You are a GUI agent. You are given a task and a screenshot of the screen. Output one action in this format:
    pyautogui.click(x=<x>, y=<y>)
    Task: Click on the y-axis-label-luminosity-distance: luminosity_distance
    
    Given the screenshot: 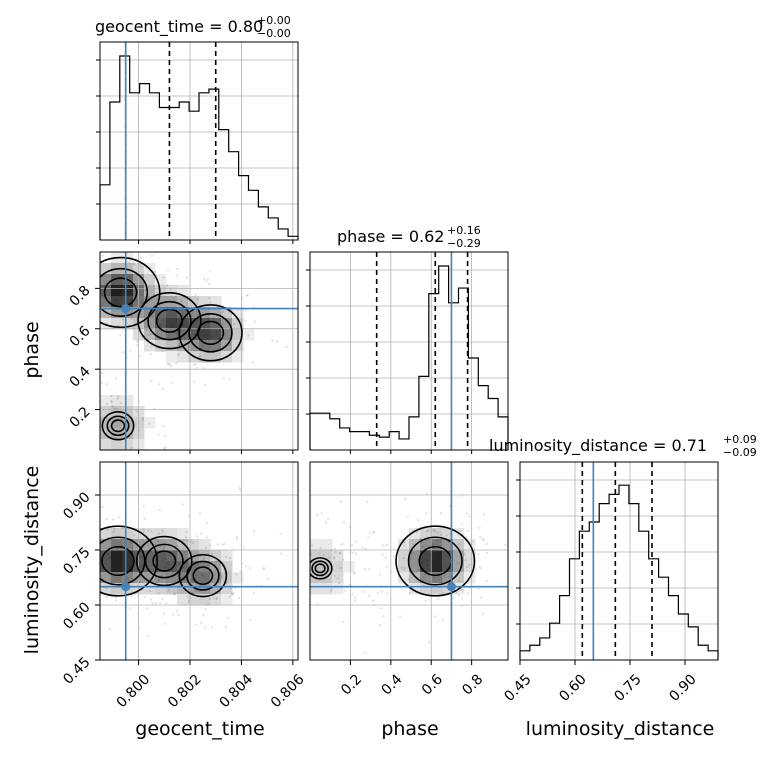 What is the action you would take?
    pyautogui.click(x=32, y=560)
    